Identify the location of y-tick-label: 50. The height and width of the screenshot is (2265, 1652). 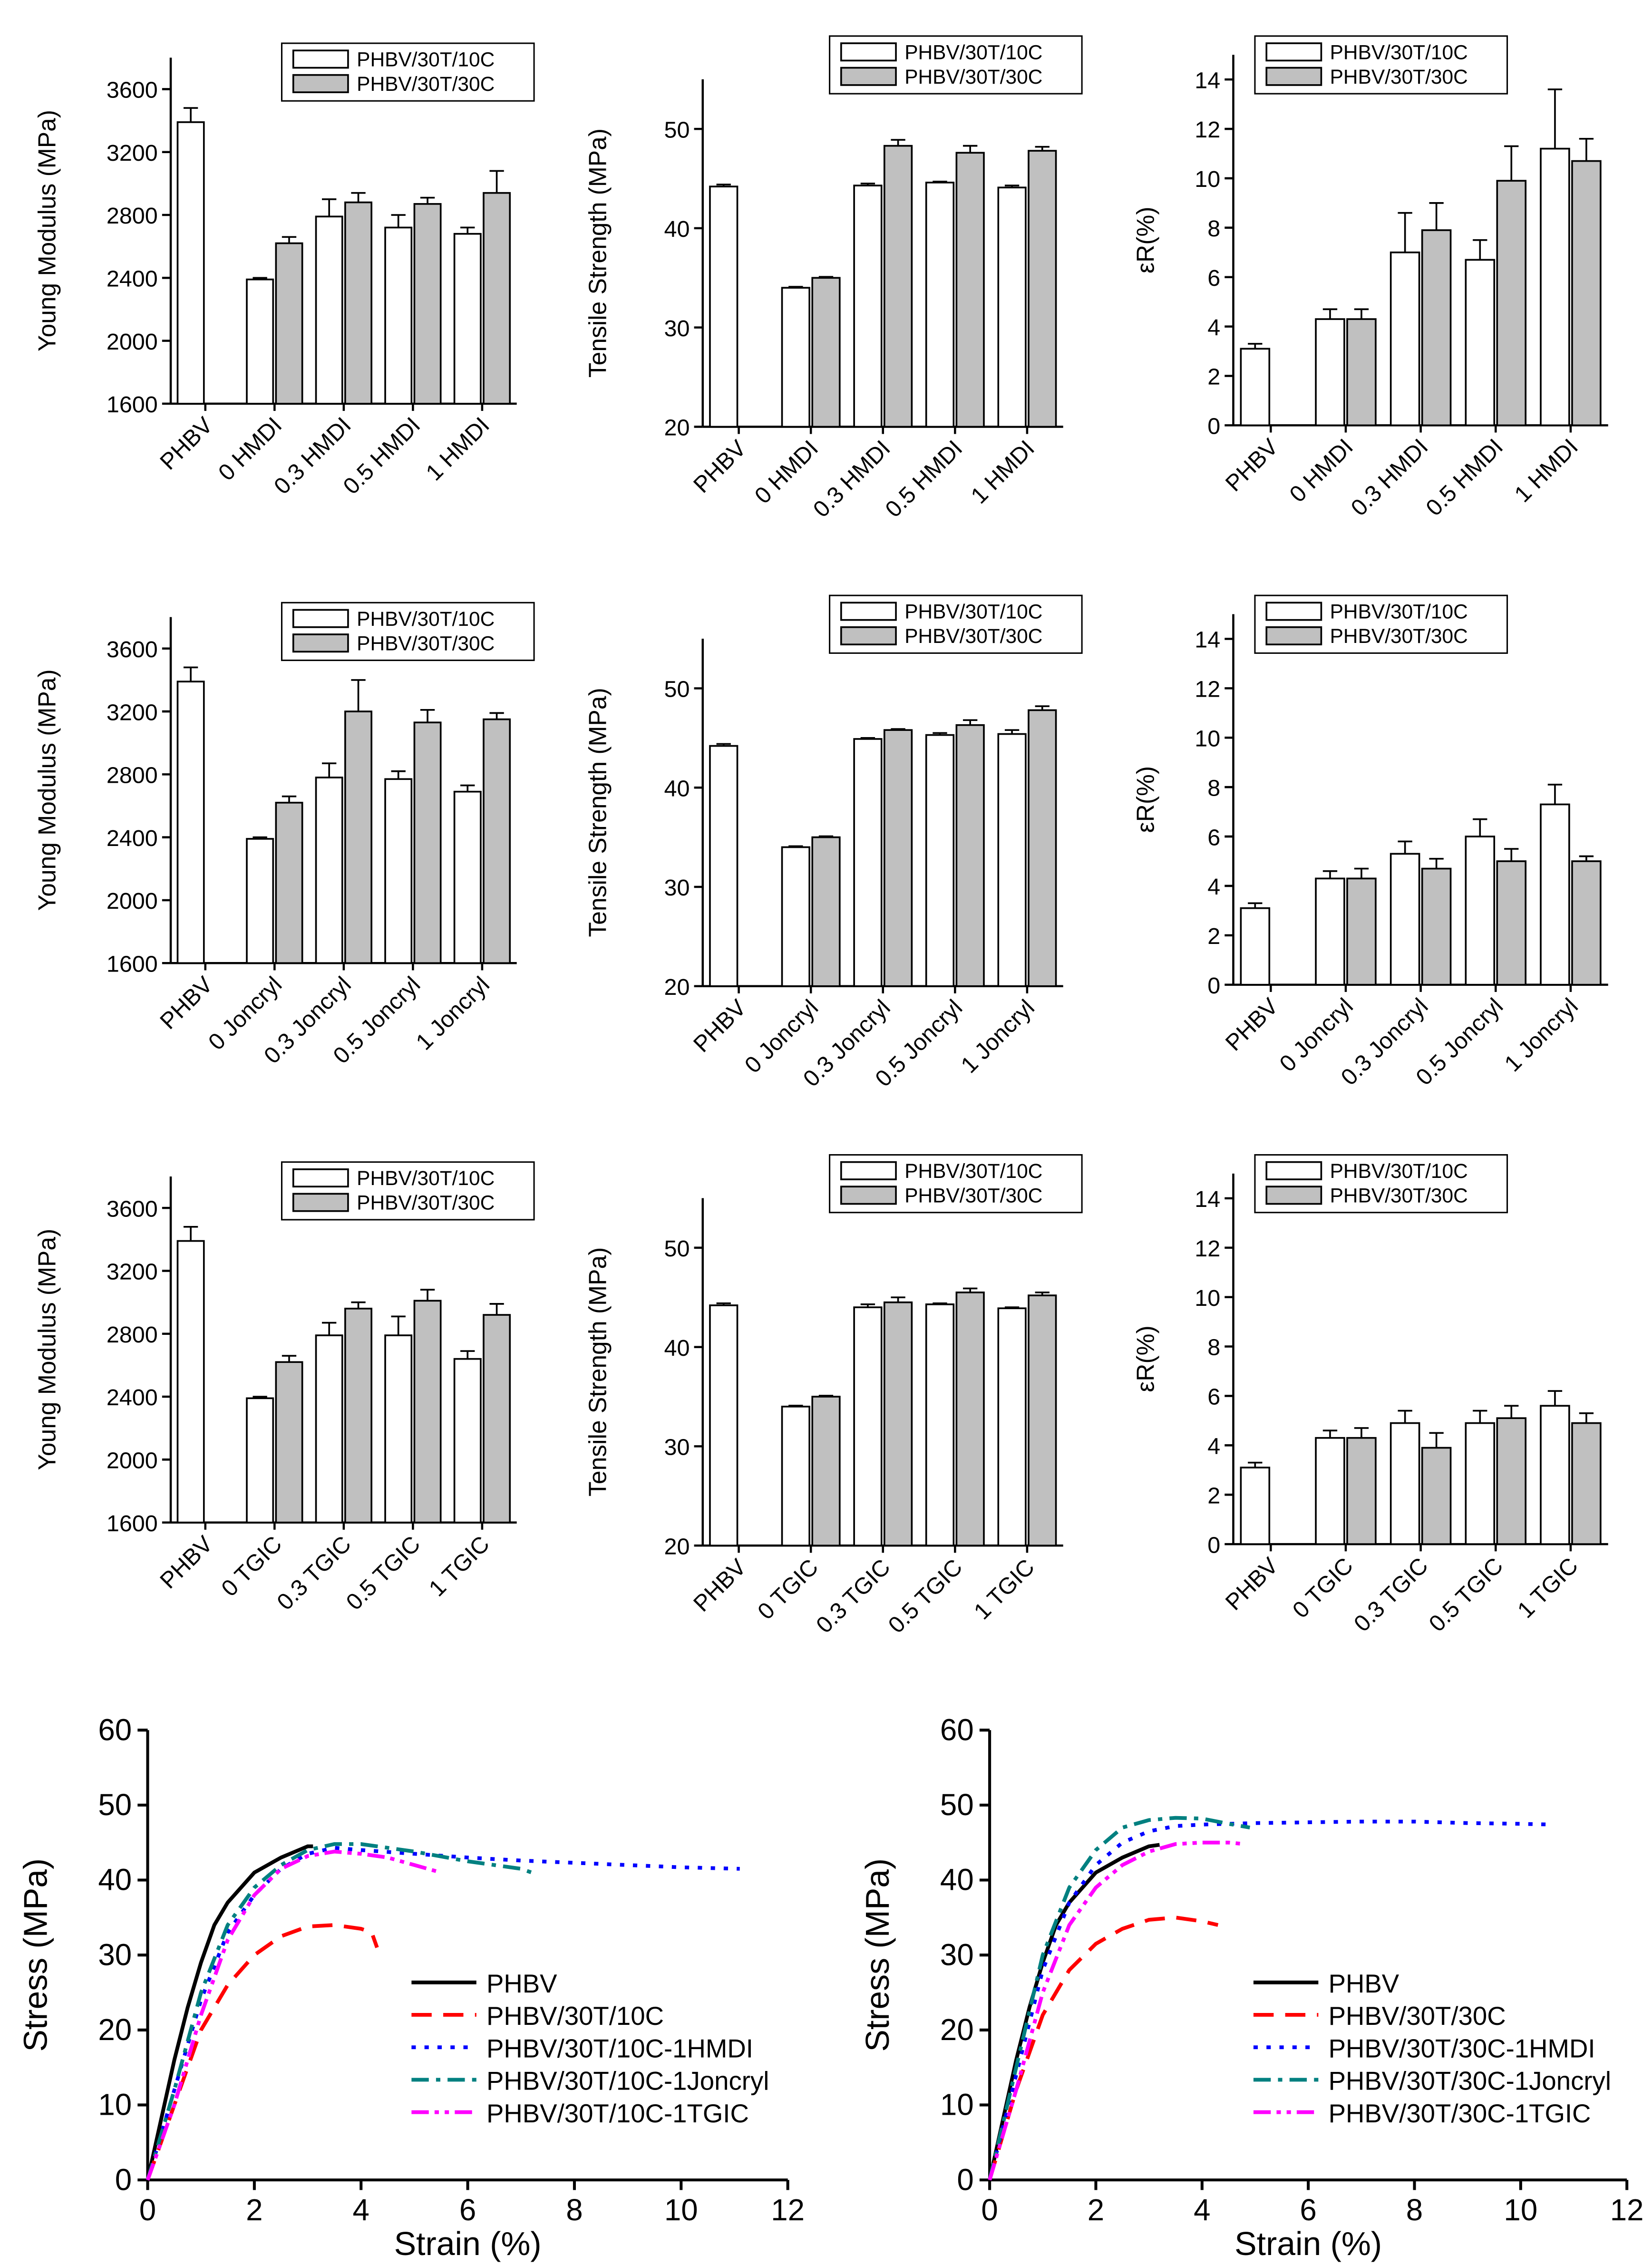
(677, 130).